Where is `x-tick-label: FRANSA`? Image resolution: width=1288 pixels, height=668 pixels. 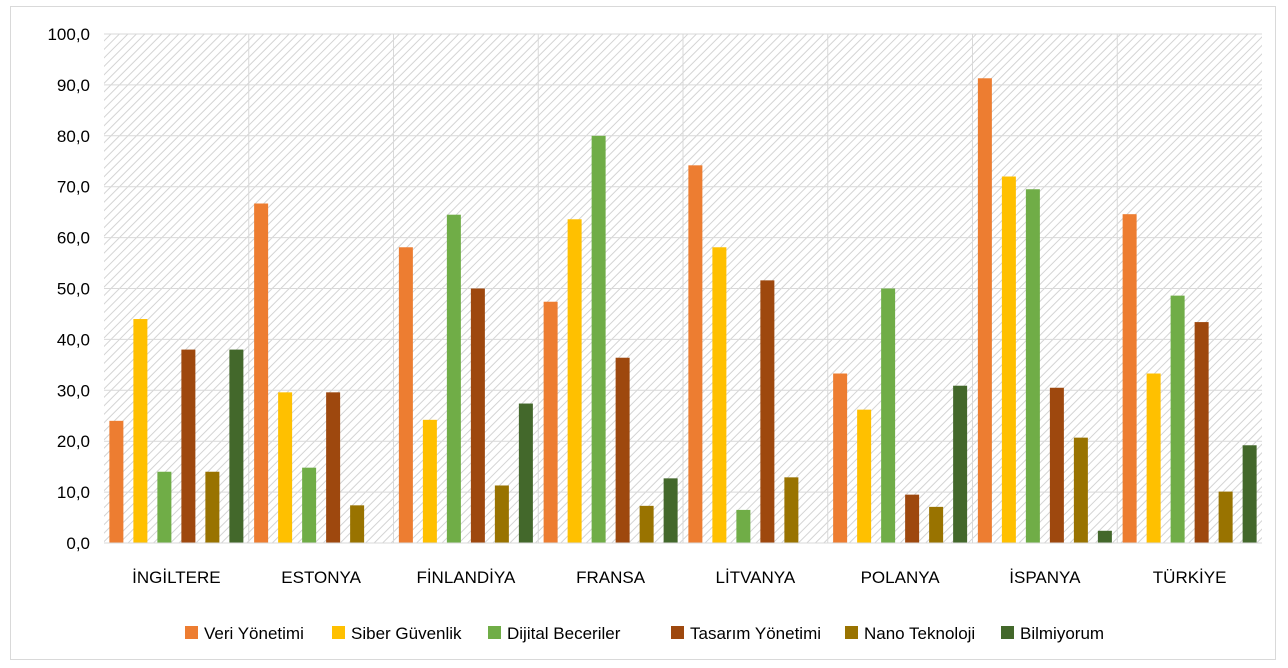 x-tick-label: FRANSA is located at coordinates (611, 577).